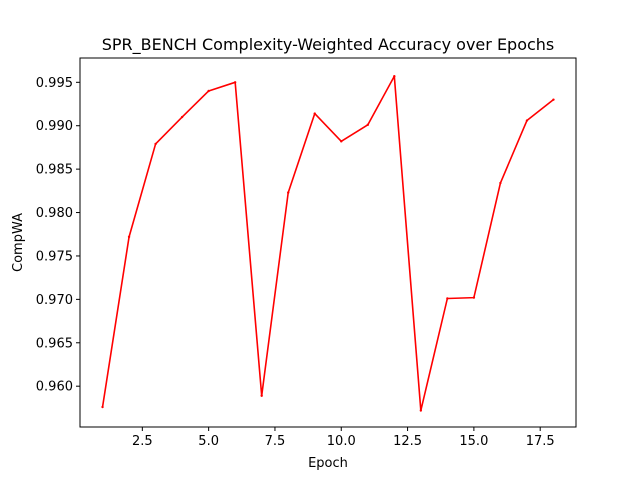 The height and width of the screenshot is (480, 640). Describe the element at coordinates (54, 83) in the screenshot. I see `y-tick-label: 0.995` at that location.